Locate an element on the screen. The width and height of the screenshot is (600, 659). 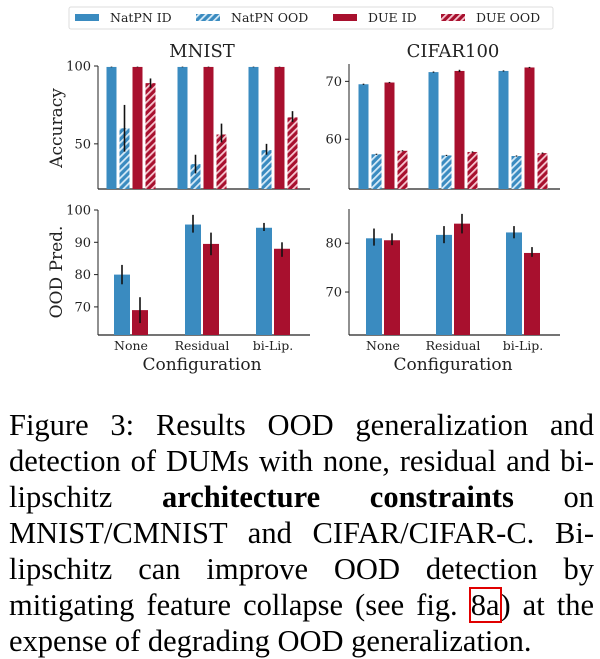
figure-reference-link: 8a is located at coordinates (485, 605).